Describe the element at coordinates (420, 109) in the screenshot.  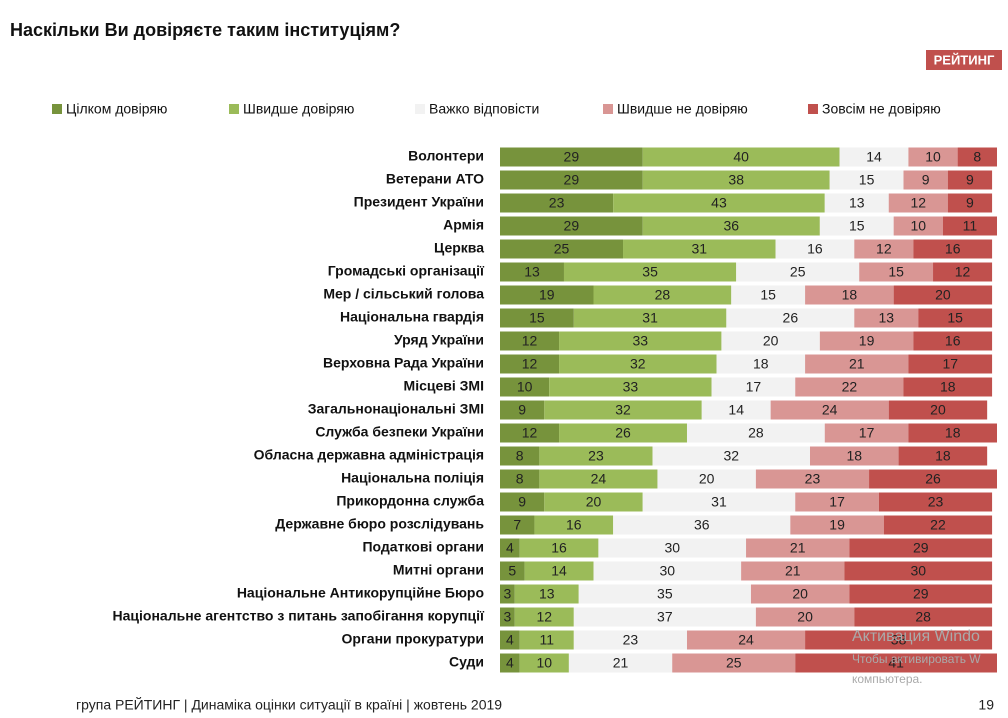
I see `legend-swatch` at that location.